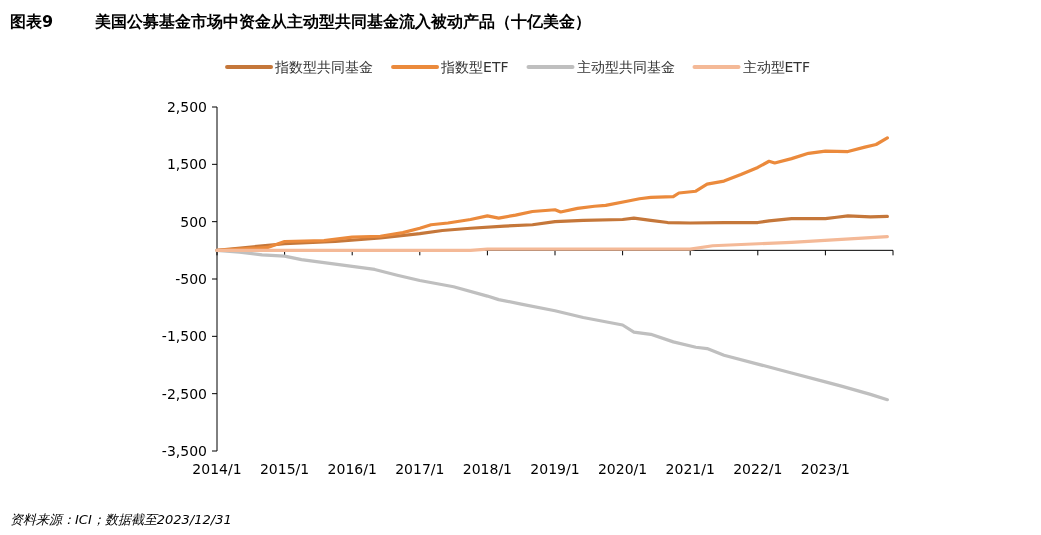 The image size is (1041, 535). Describe the element at coordinates (184, 393) in the screenshot. I see `y-tick-label: -2,500` at that location.